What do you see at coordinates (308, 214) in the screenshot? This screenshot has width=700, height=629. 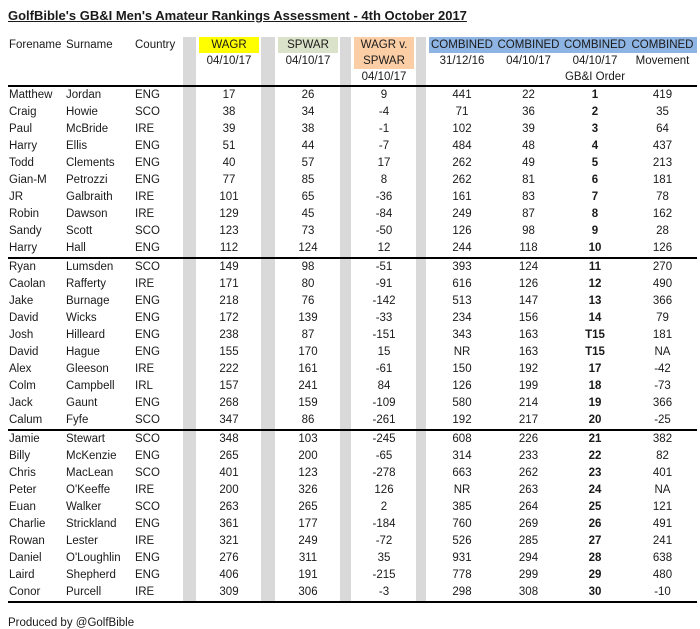 I see `cell-spwar: 45` at bounding box center [308, 214].